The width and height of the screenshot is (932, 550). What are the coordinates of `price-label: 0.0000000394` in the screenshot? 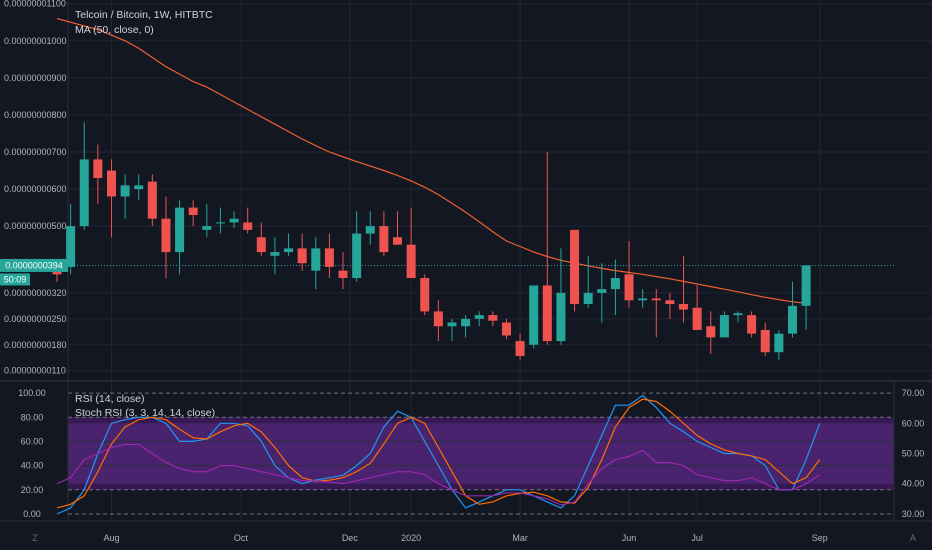 It's located at (34, 265).